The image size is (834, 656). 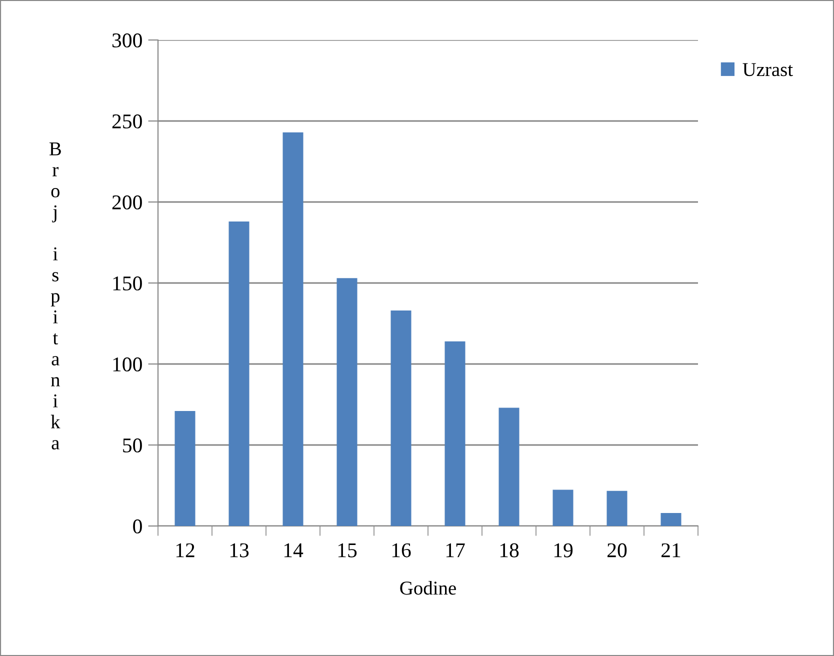 I want to click on x-tick-label: 17, so click(x=455, y=550).